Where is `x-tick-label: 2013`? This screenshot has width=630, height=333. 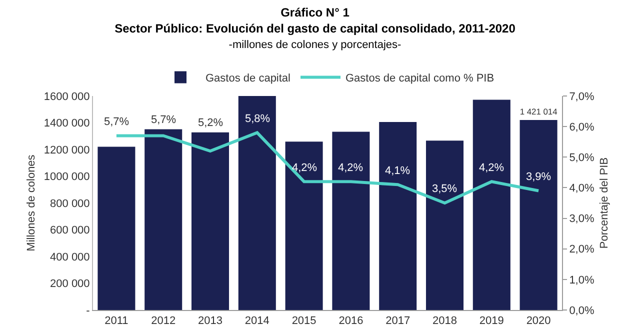
x-tick-label: 2013 is located at coordinates (210, 321).